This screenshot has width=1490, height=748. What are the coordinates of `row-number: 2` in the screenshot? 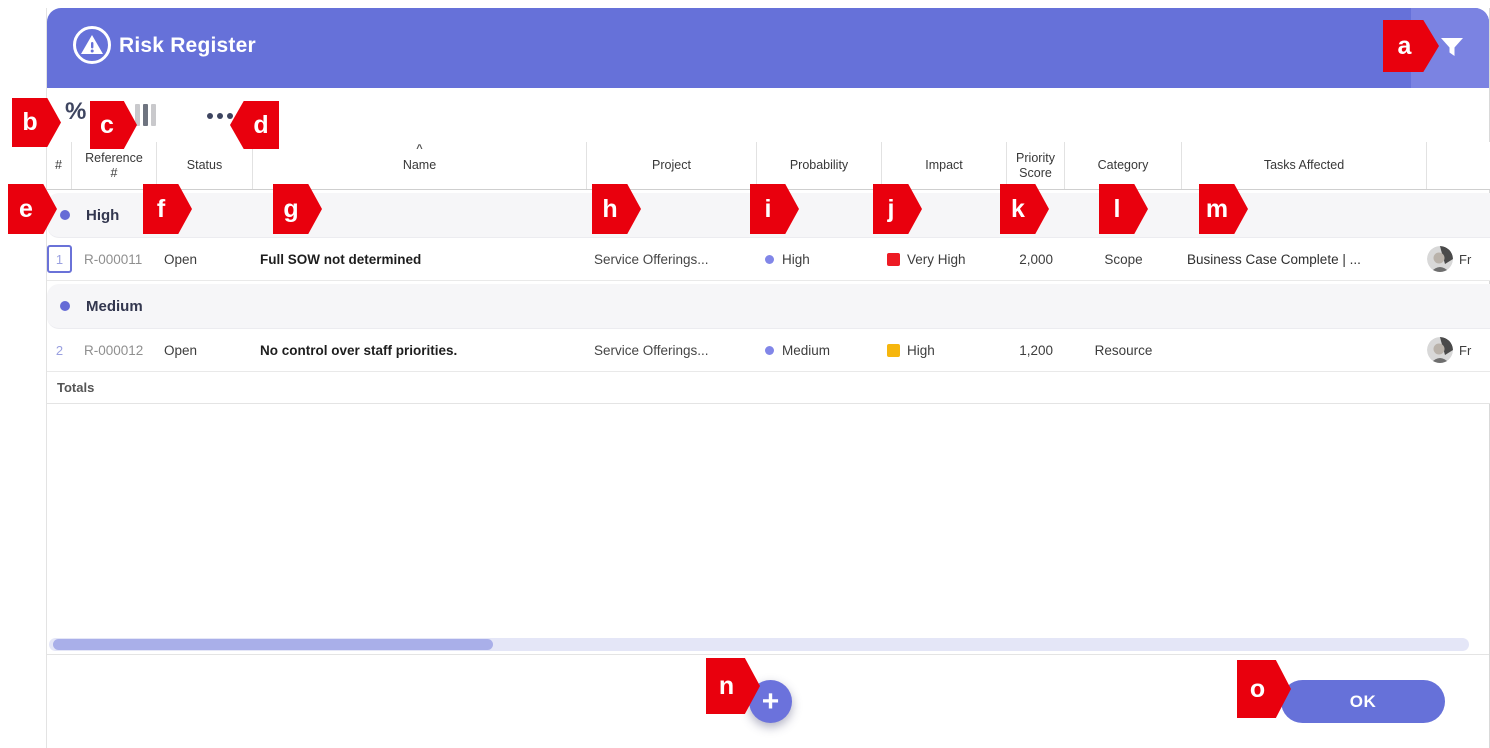 It's located at (59, 350).